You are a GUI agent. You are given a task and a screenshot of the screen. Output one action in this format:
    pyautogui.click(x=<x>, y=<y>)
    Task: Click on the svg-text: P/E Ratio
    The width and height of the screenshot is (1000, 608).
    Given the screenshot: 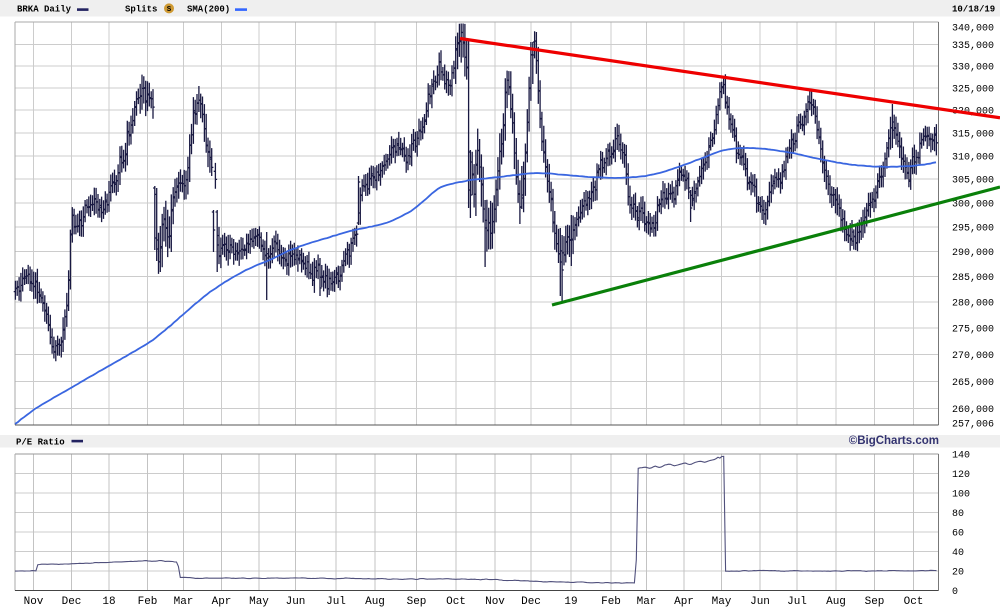 What is the action you would take?
    pyautogui.click(x=40, y=443)
    